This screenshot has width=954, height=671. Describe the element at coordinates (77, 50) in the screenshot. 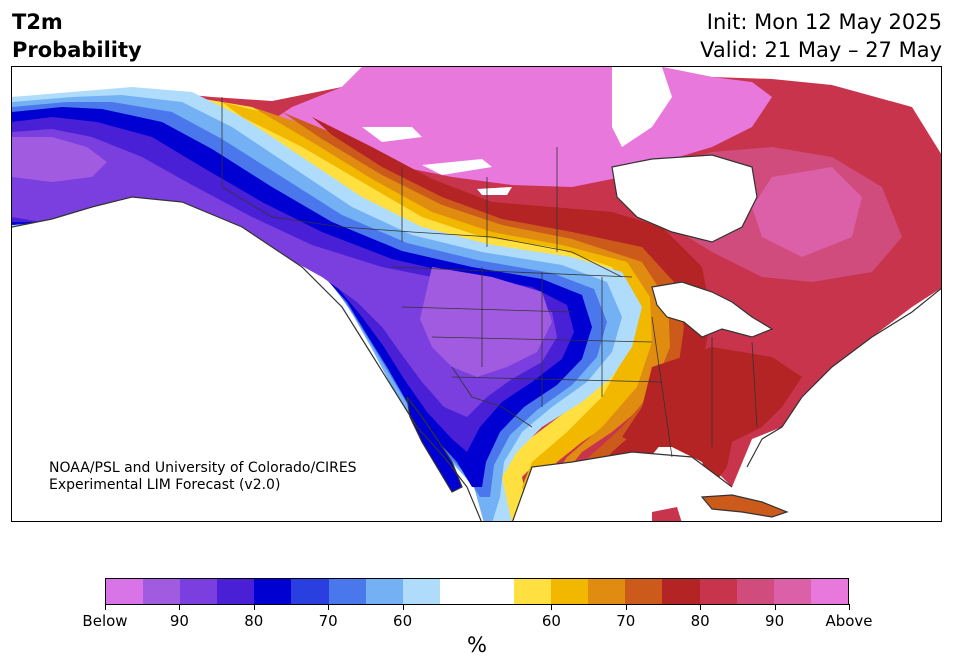

I see `subtitle-label: Probability` at that location.